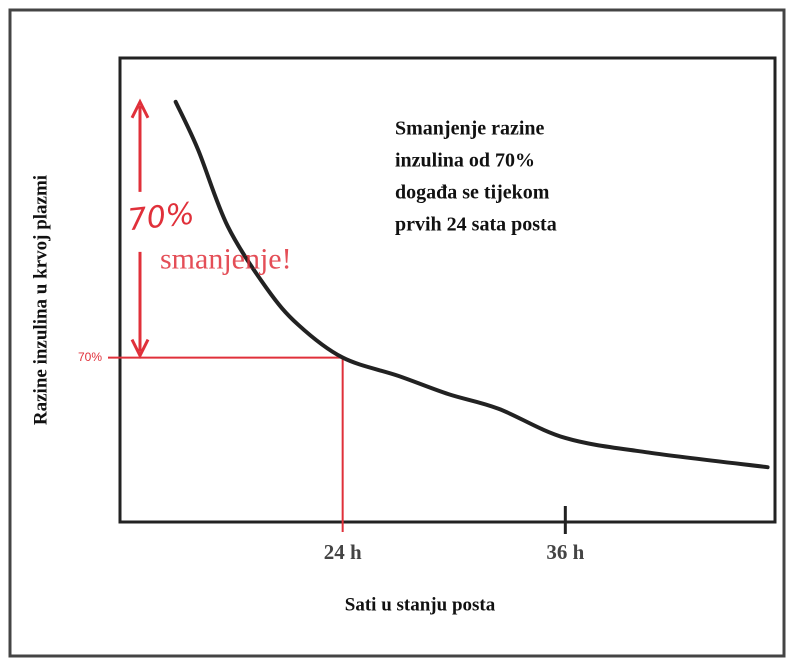 The height and width of the screenshot is (664, 794). What do you see at coordinates (40, 300) in the screenshot?
I see `y-axis-label: Razine inzulina u krvoj plazmi` at bounding box center [40, 300].